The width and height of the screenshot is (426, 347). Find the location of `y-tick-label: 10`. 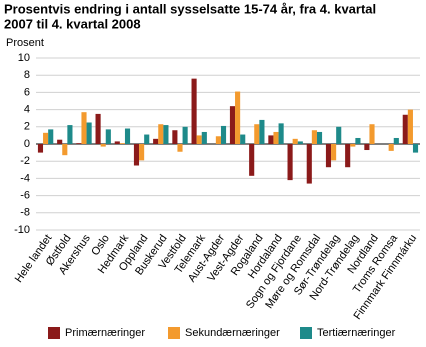

y-tick-label: 10 is located at coordinates (24, 58).